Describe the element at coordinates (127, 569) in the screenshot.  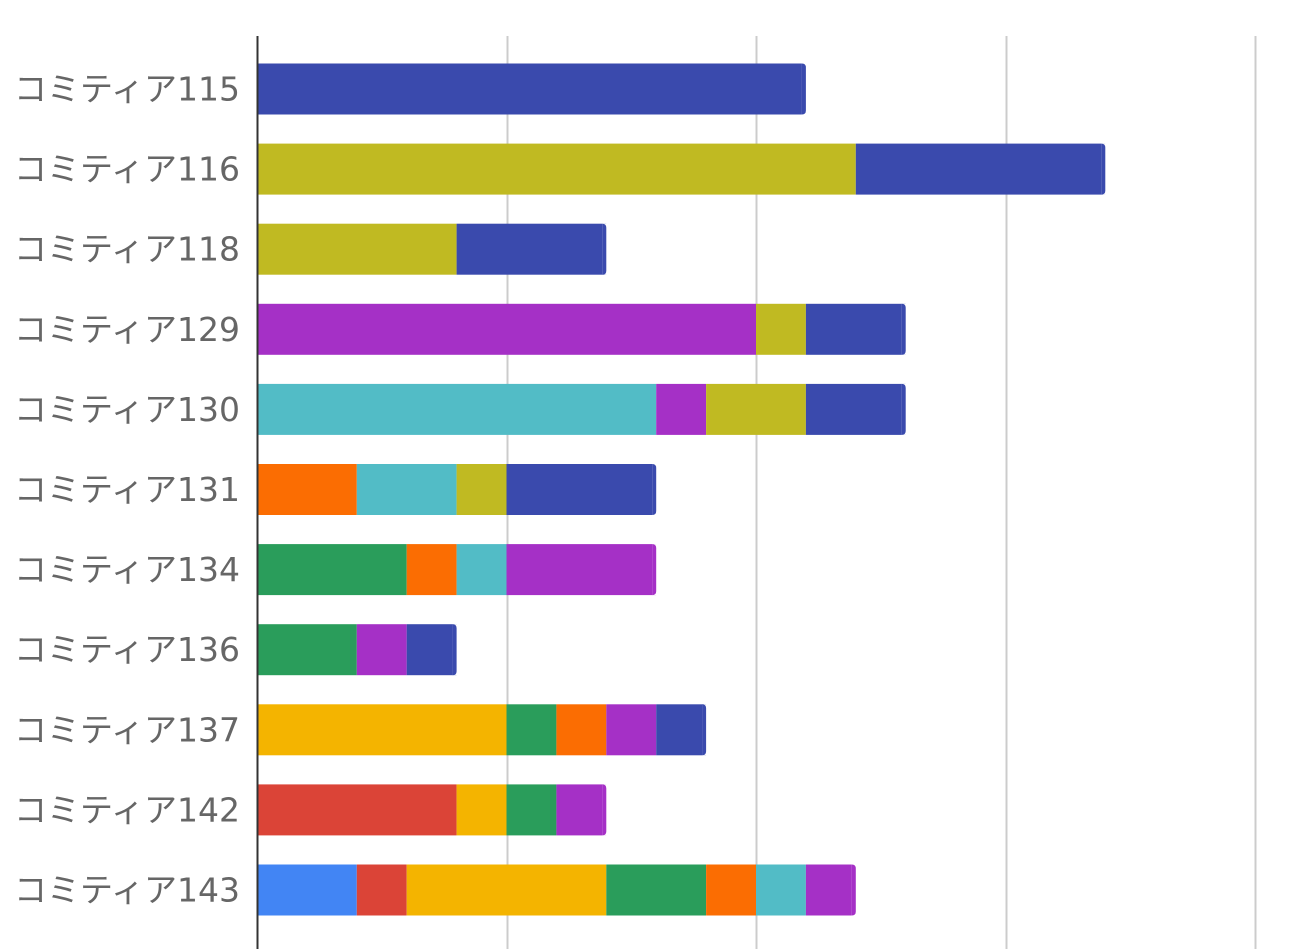
I see `category-label: コミティア134` at that location.